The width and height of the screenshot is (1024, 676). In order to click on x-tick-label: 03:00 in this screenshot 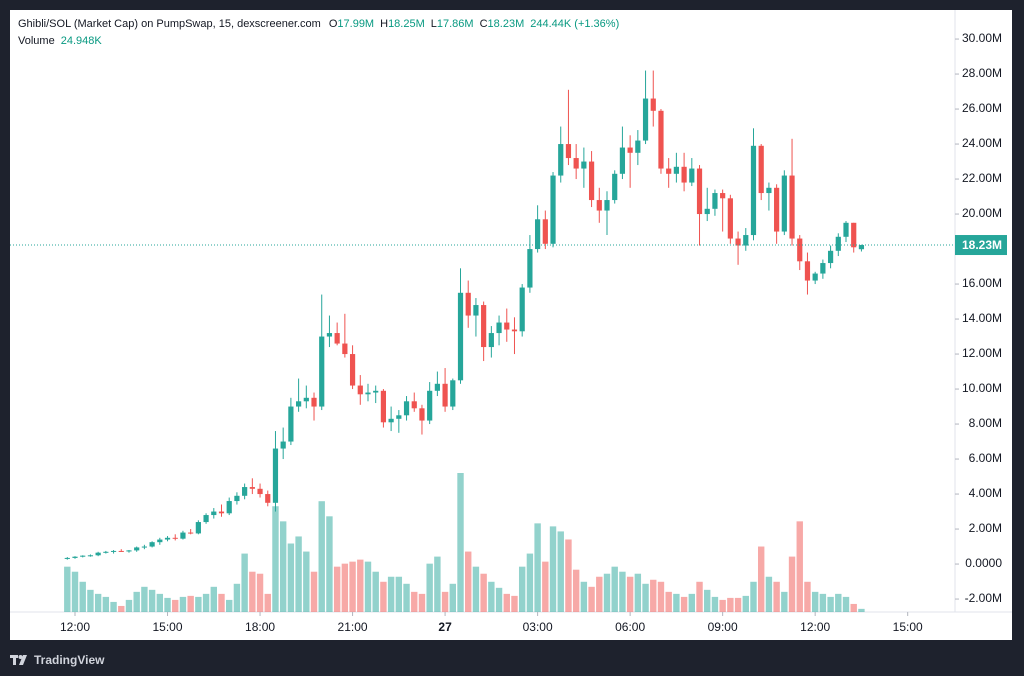, I will do `click(538, 627)`.